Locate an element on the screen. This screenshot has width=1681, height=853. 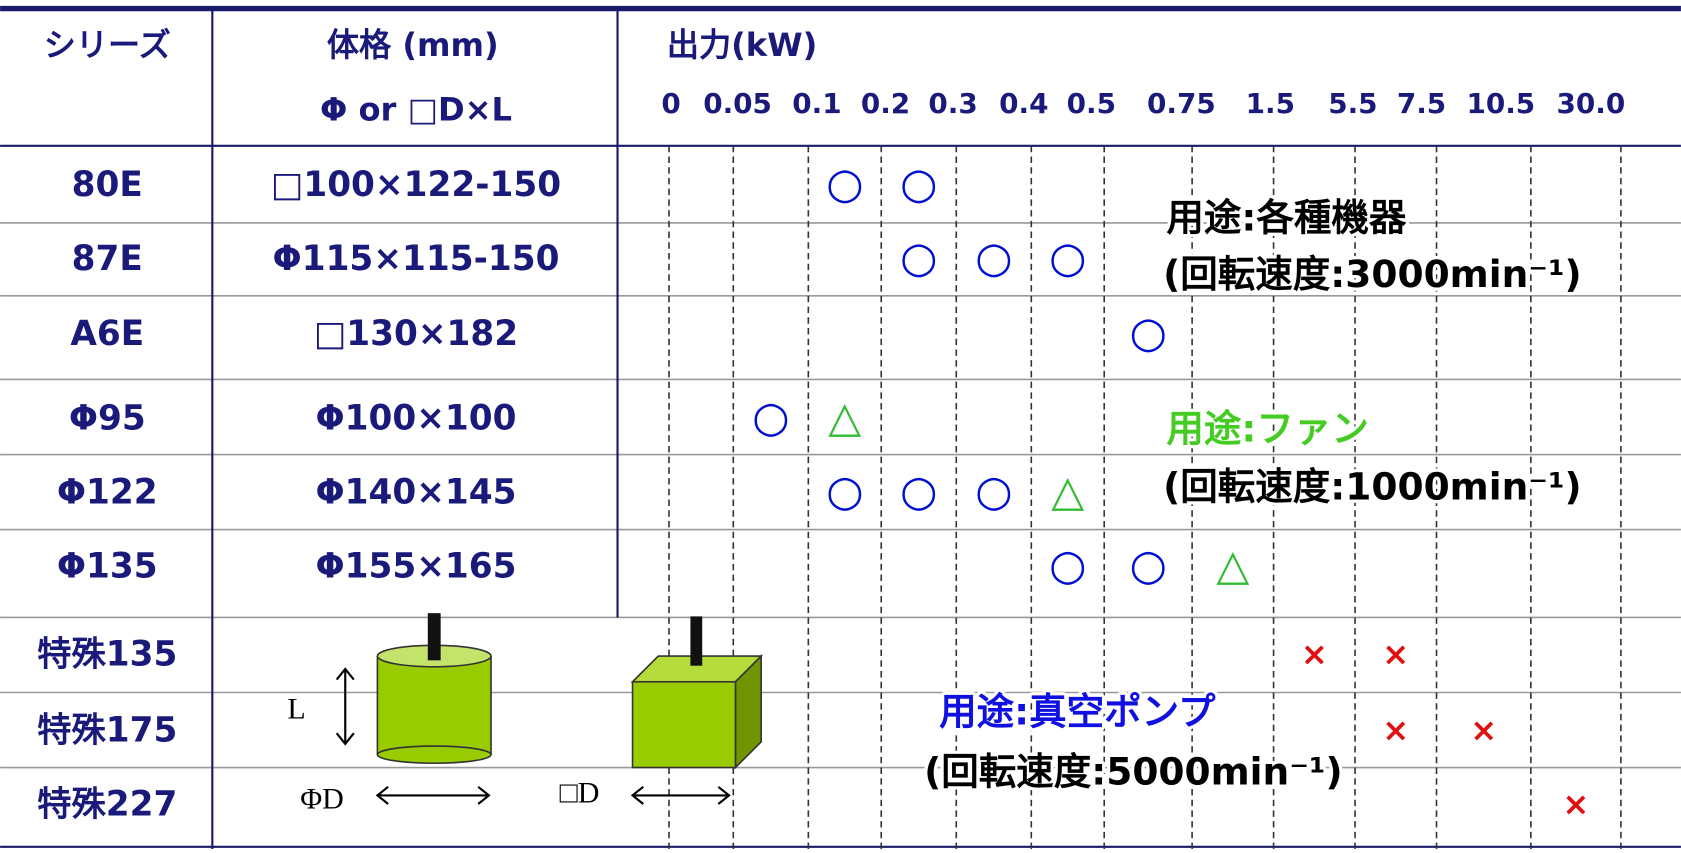
size: Φ155×165 is located at coordinates (415, 567).